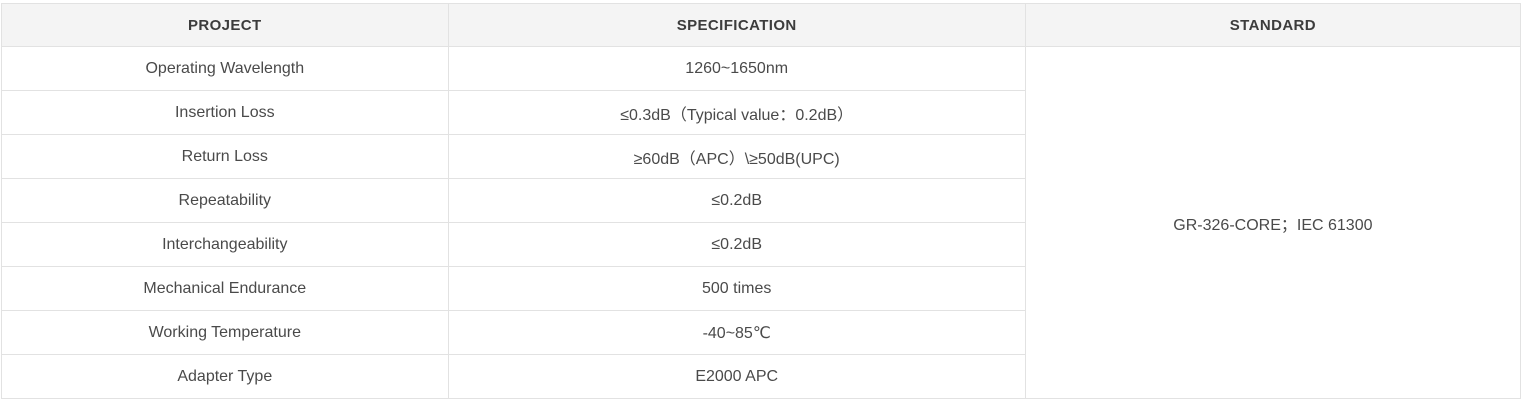 The image size is (1528, 410). What do you see at coordinates (736, 25) in the screenshot?
I see `column-header-specification: SPECIFICATION` at bounding box center [736, 25].